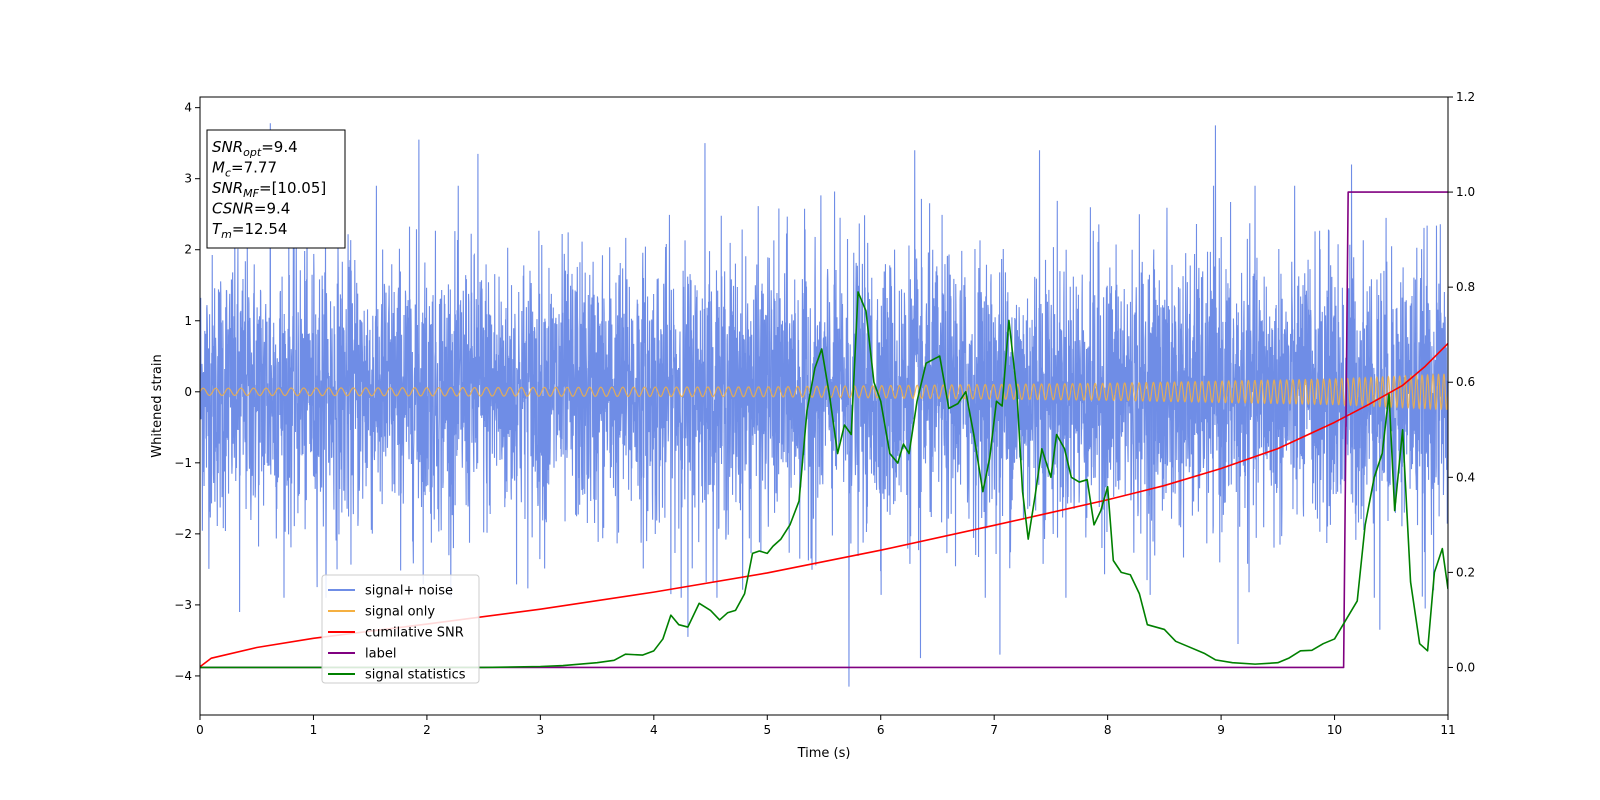  Describe the element at coordinates (188, 250) in the screenshot. I see `y-left-tick-label: 2` at that location.